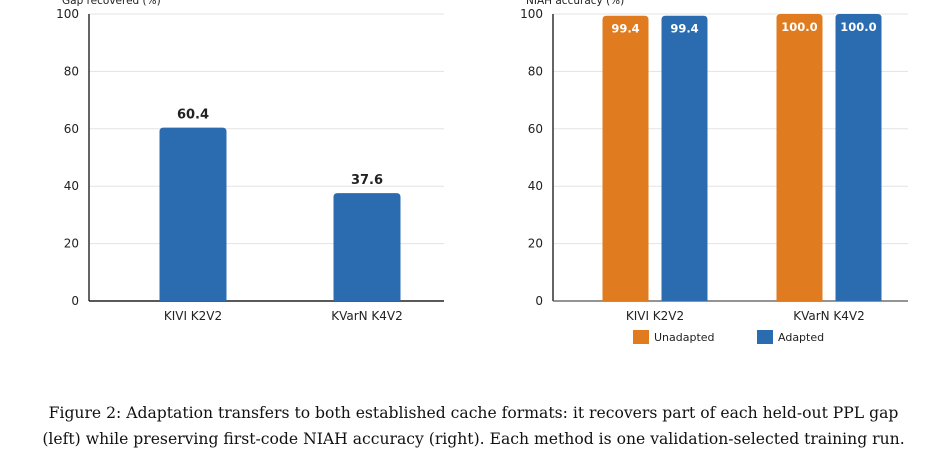 The width and height of the screenshot is (947, 452). Describe the element at coordinates (684, 337) in the screenshot. I see `legend-label: Unadapted` at that location.